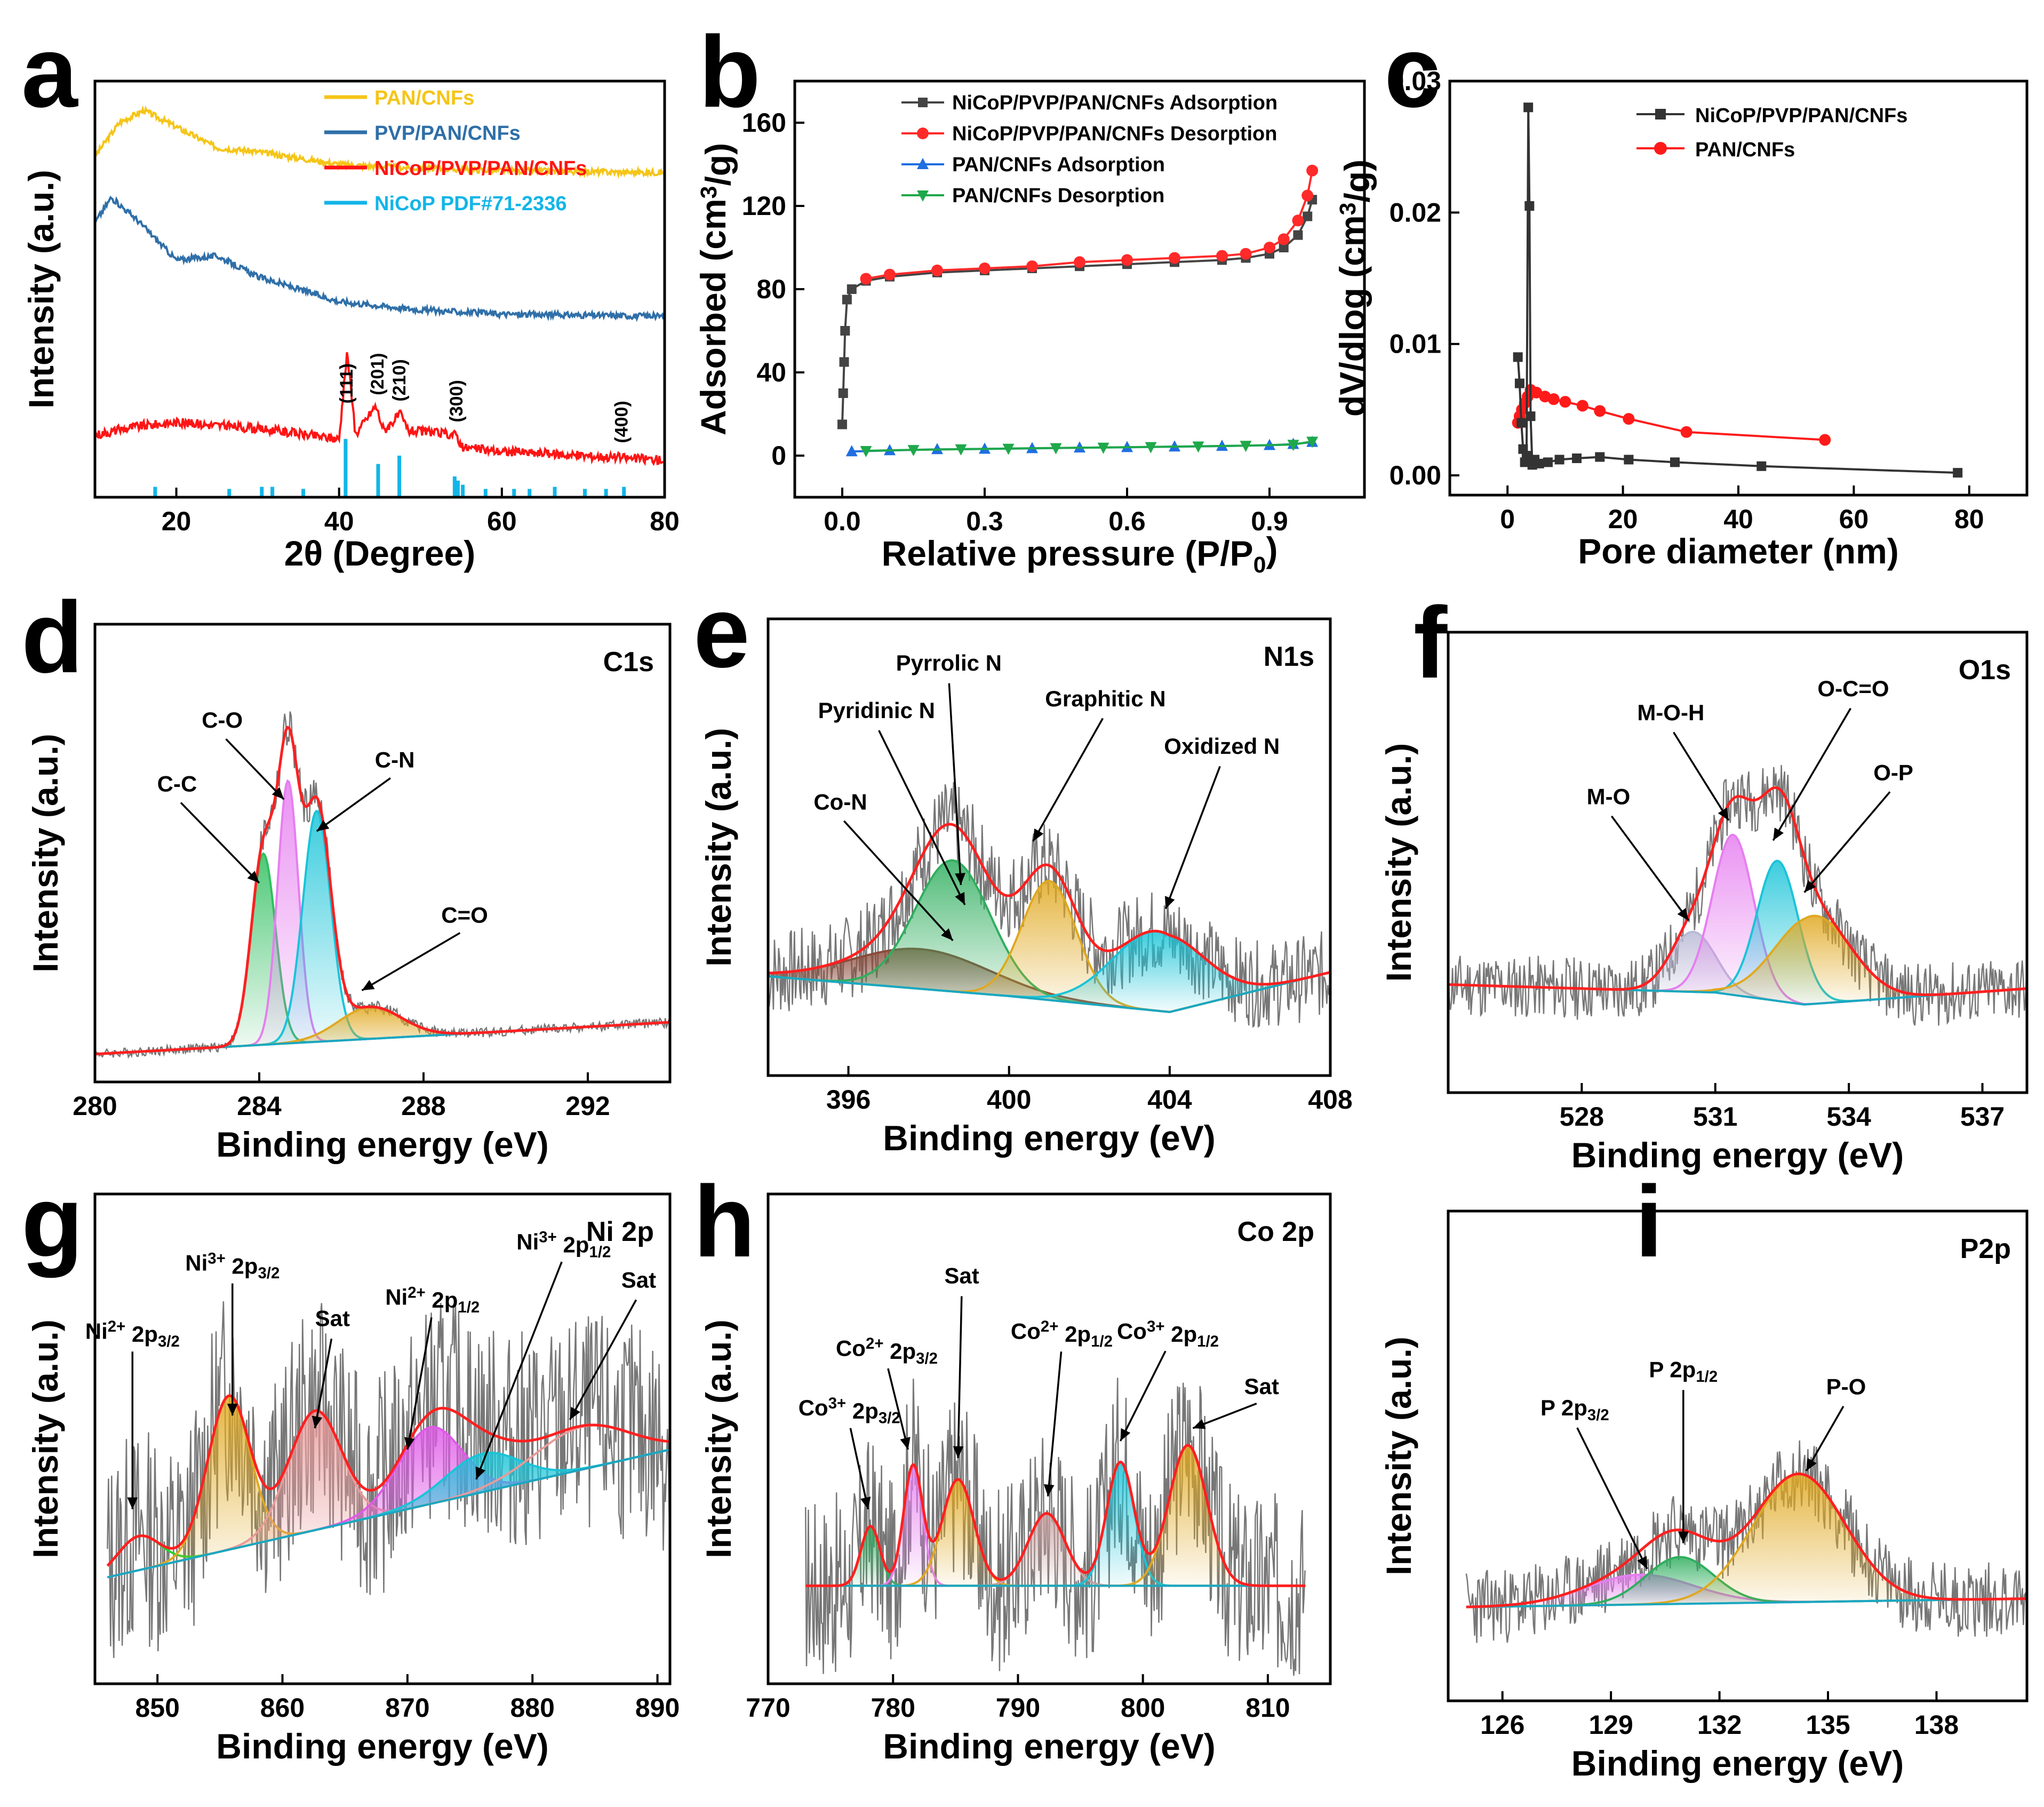 The height and width of the screenshot is (1807, 2044). I want to click on x-tick-label: 400, so click(1009, 1100).